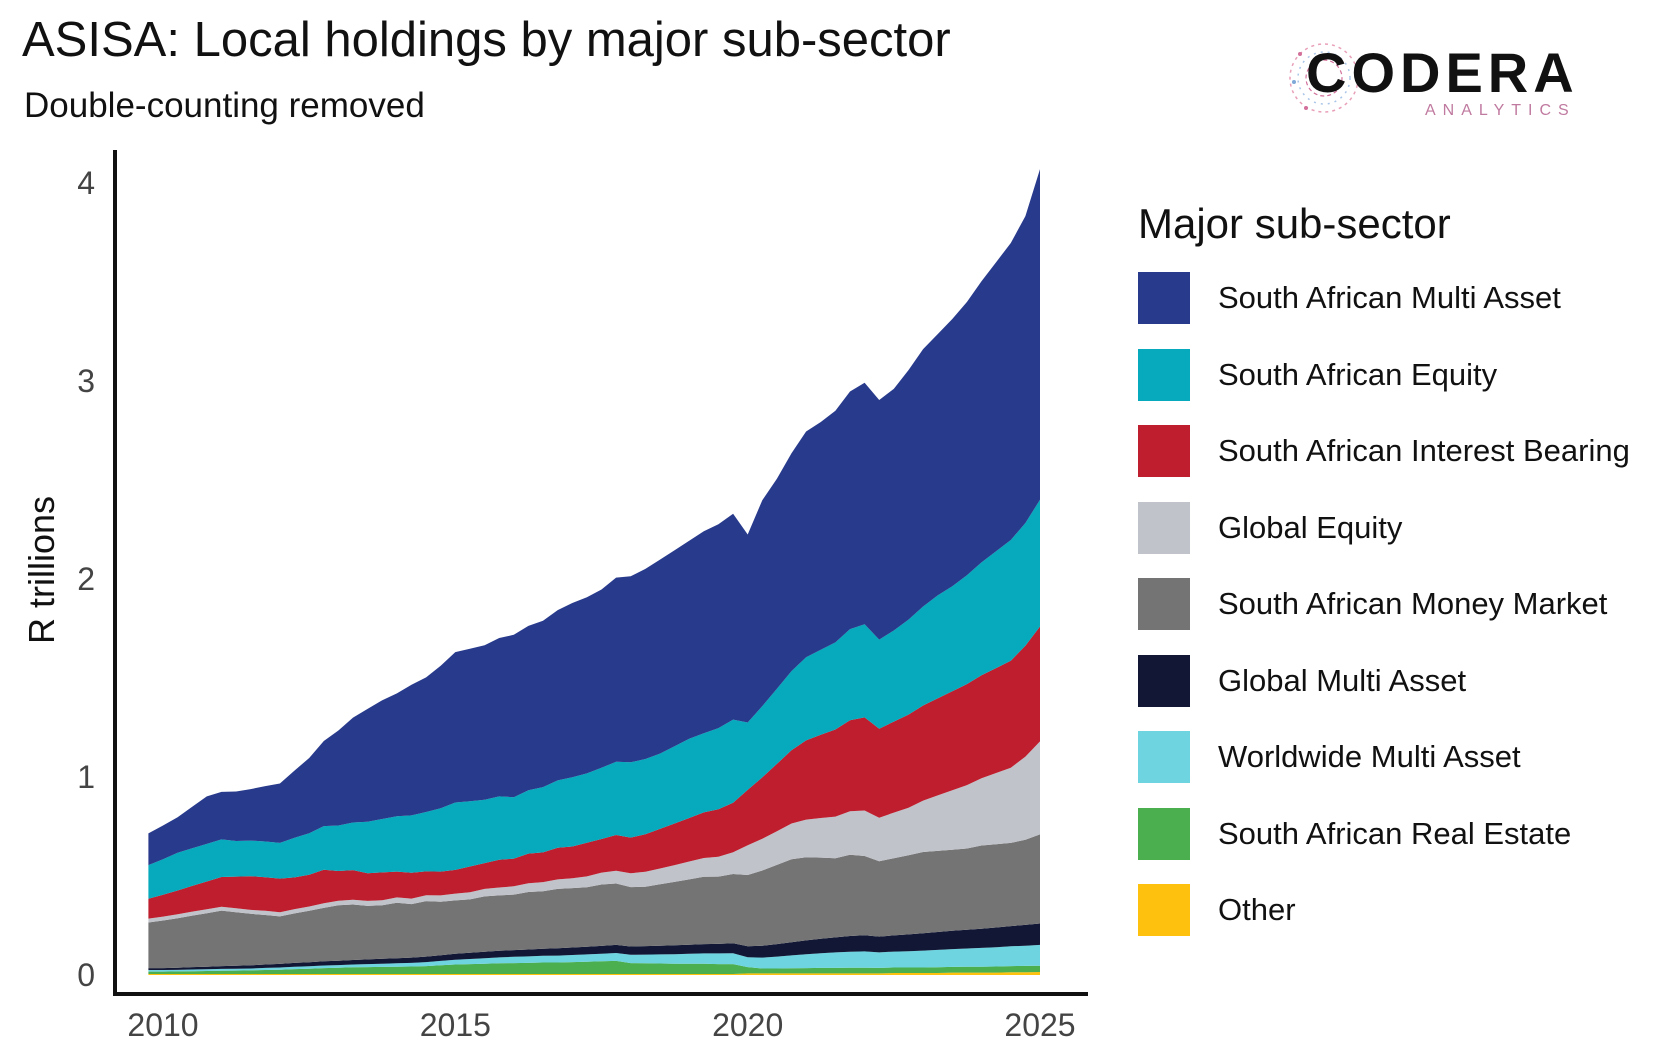 The height and width of the screenshot is (1062, 1653). What do you see at coordinates (594, 967) in the screenshot?
I see `area-south-african-real-estate` at bounding box center [594, 967].